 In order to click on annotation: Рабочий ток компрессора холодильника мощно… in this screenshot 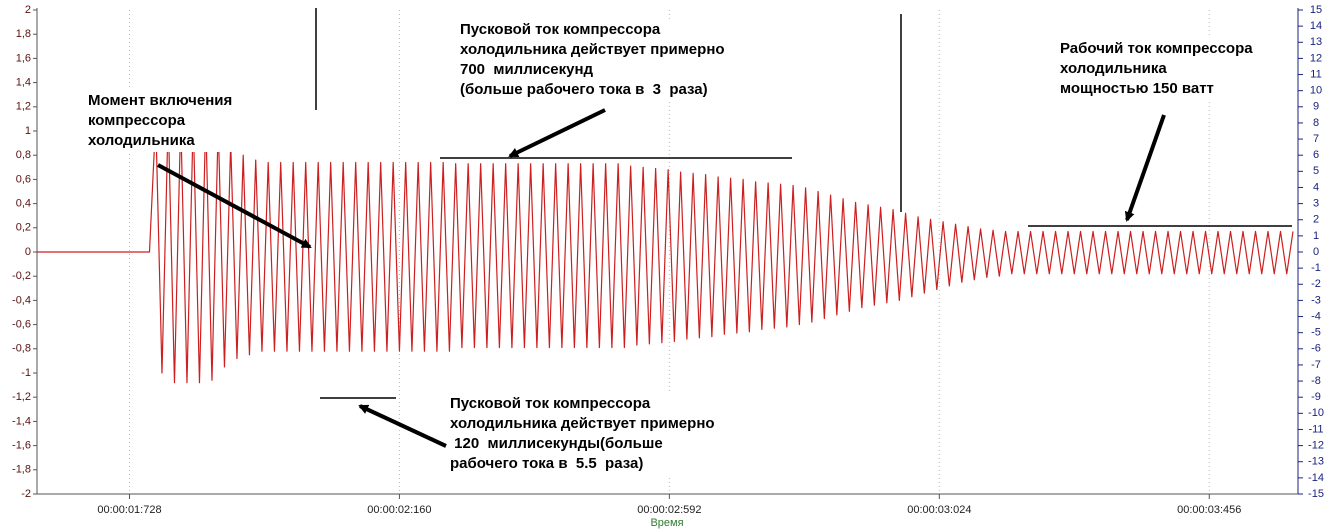, I will do `click(1156, 69)`.